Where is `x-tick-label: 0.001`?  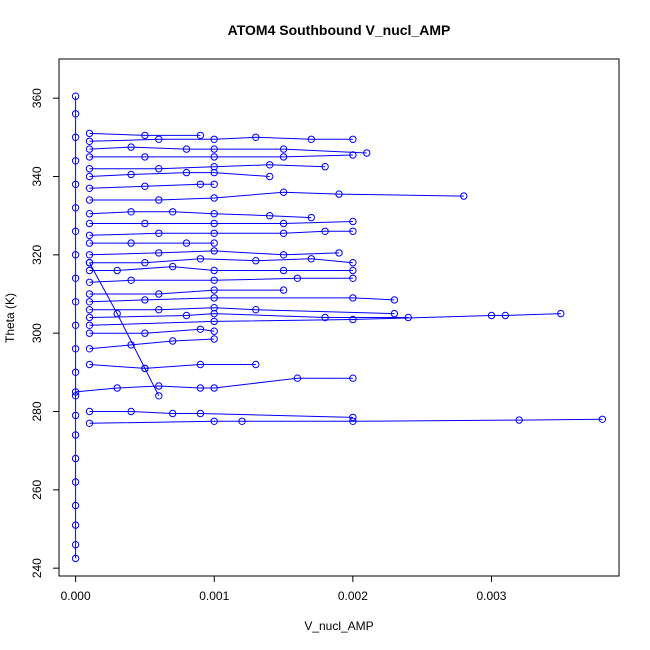
x-tick-label: 0.001 is located at coordinates (214, 596).